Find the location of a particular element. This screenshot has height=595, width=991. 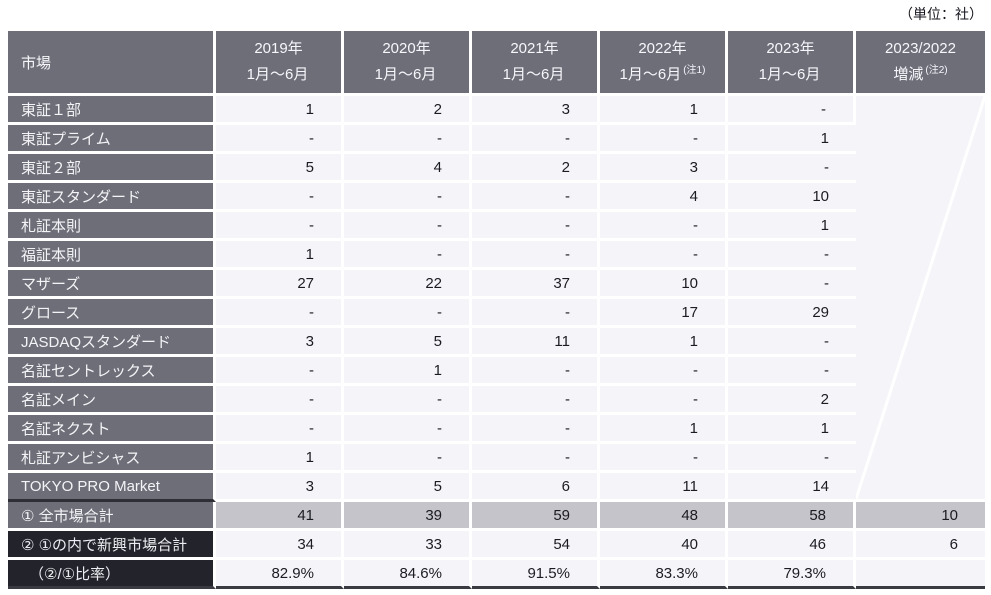

table-row: 東証２部 5 4 2 3 - is located at coordinates (496, 168).